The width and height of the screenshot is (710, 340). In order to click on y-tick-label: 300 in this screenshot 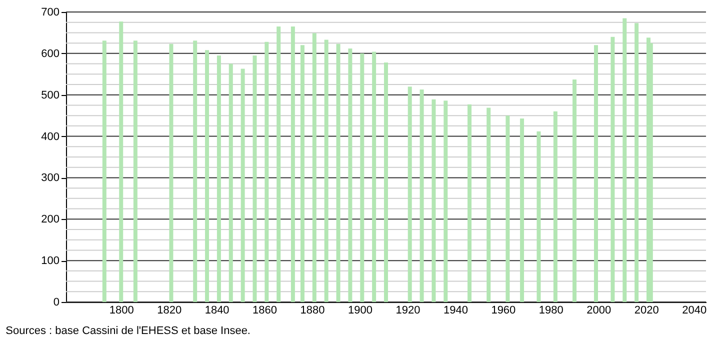, I will do `click(50, 178)`.